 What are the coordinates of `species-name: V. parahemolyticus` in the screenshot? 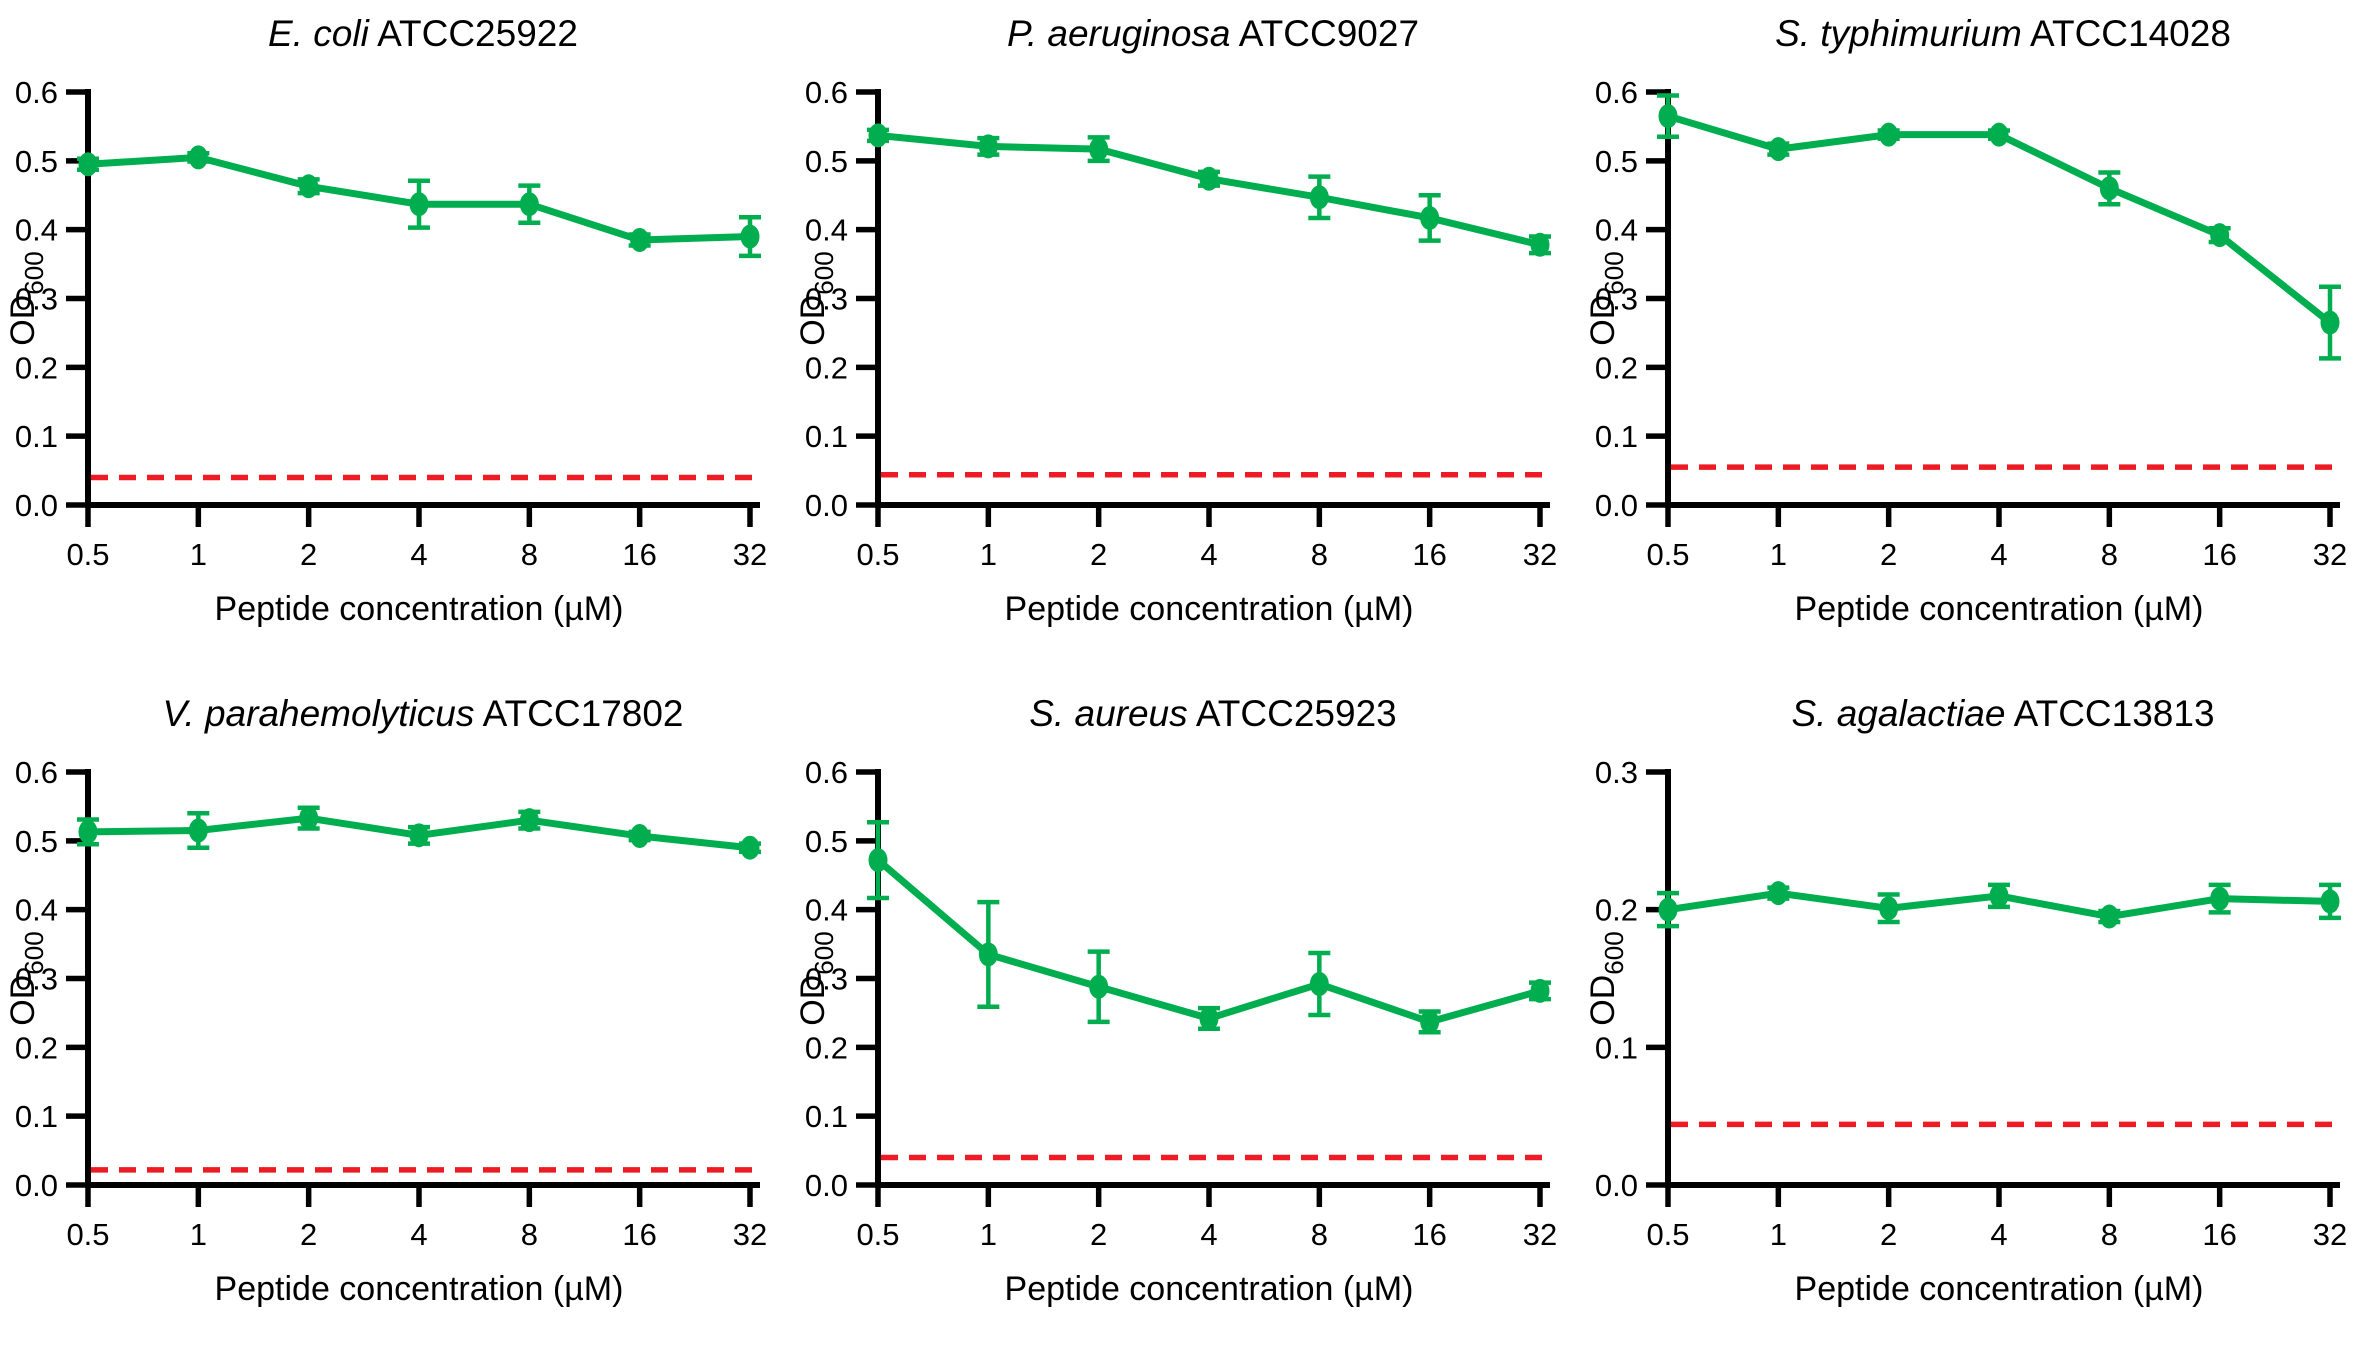 It's located at (318, 713).